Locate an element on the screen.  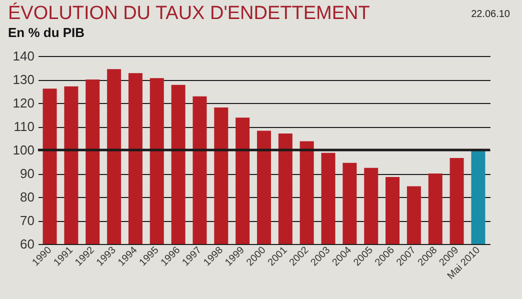
chart-subtitle: En % du PIB is located at coordinates (46, 32).